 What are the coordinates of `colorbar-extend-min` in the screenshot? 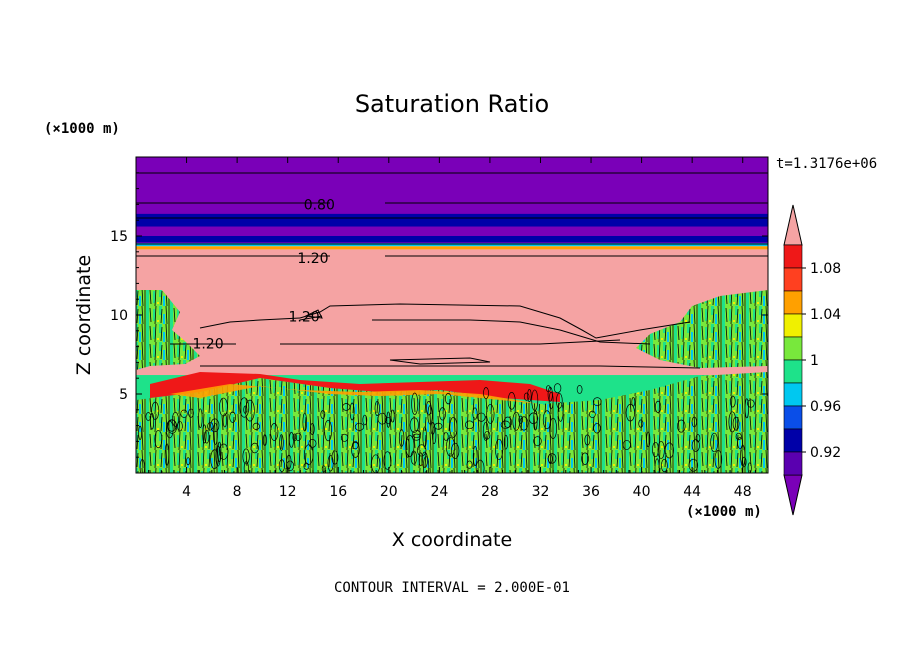 It's located at (793, 495).